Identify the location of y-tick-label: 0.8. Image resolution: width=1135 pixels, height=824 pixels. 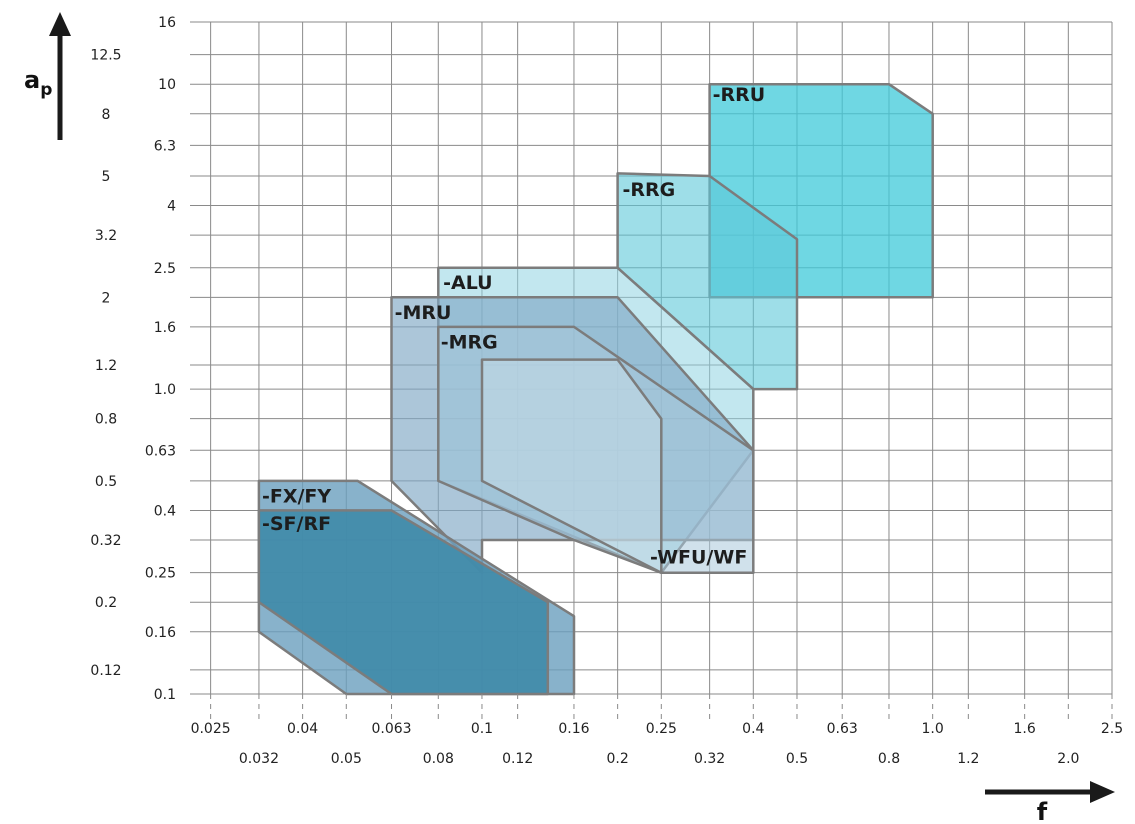
(106, 420).